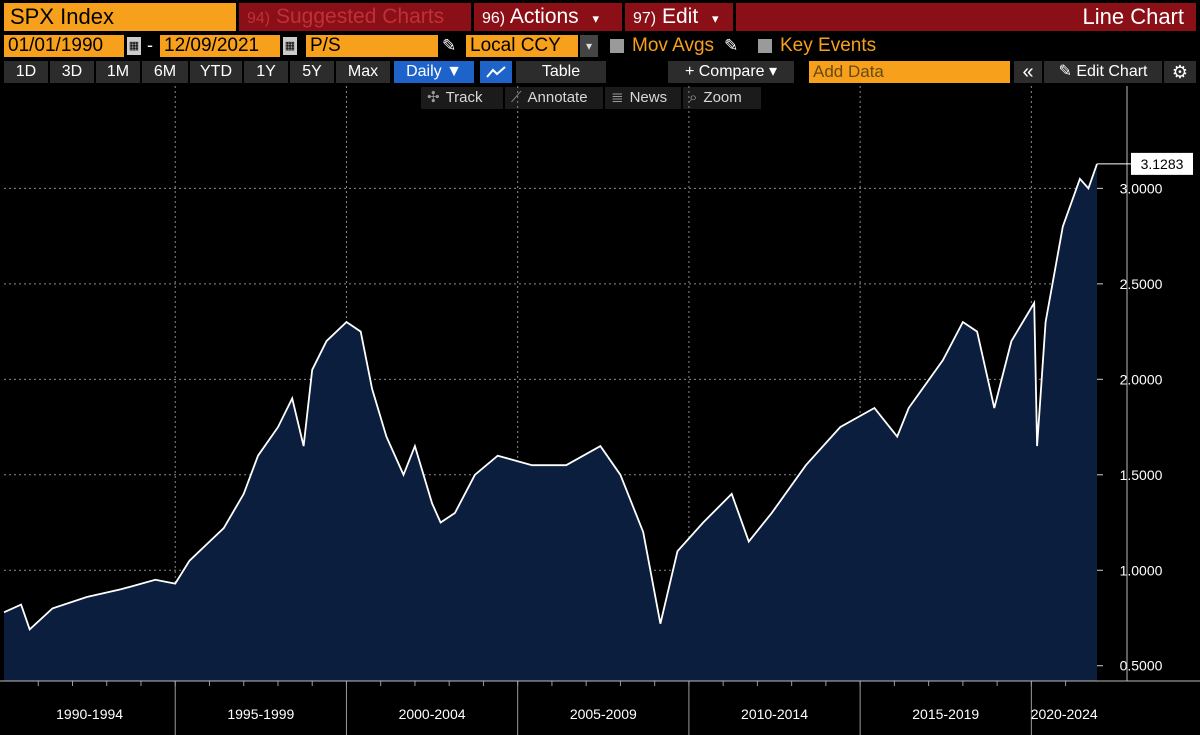 This screenshot has height=735, width=1200. What do you see at coordinates (1141, 666) in the screenshot?
I see `y-tick-label: 0.5000` at bounding box center [1141, 666].